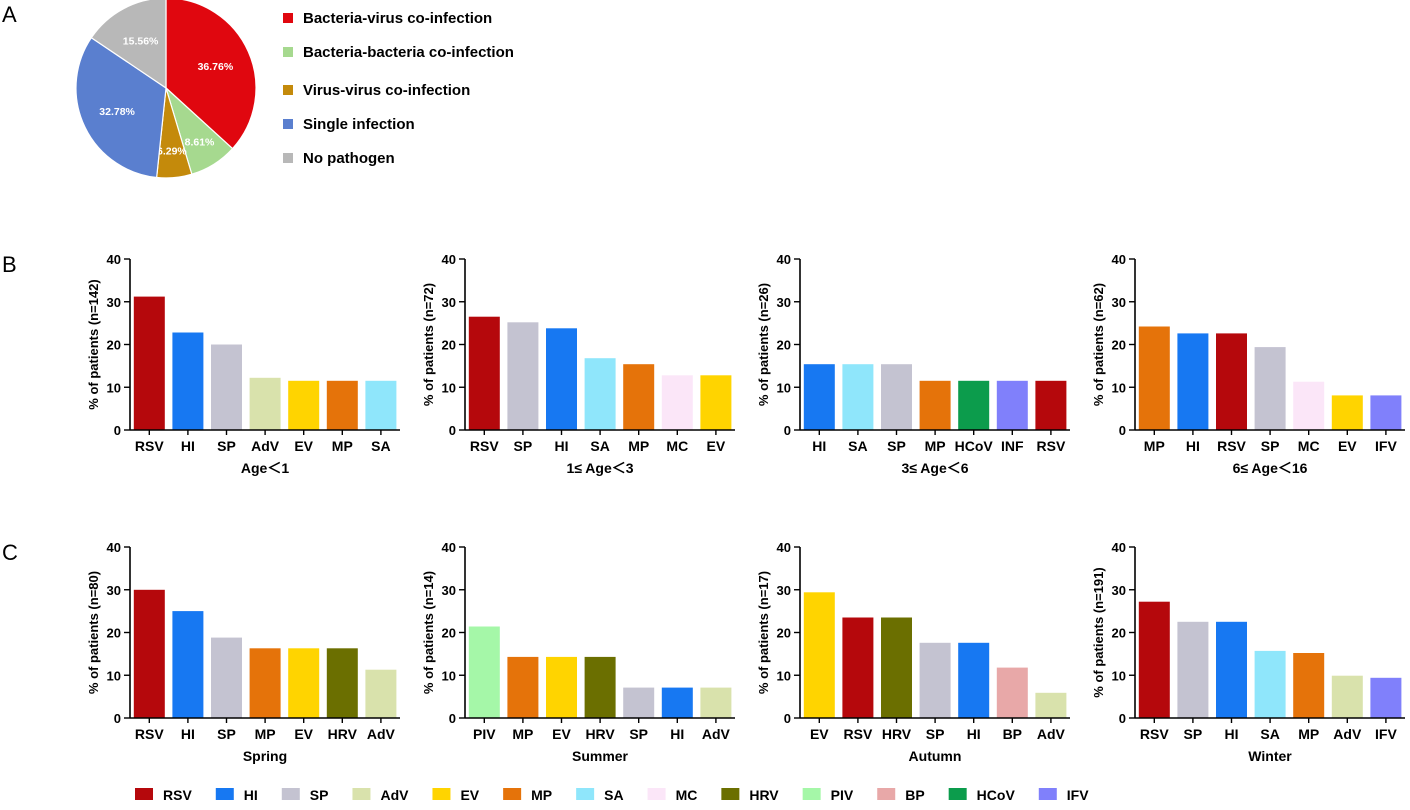  I want to click on legend-label-mp: MP, so click(541, 795).